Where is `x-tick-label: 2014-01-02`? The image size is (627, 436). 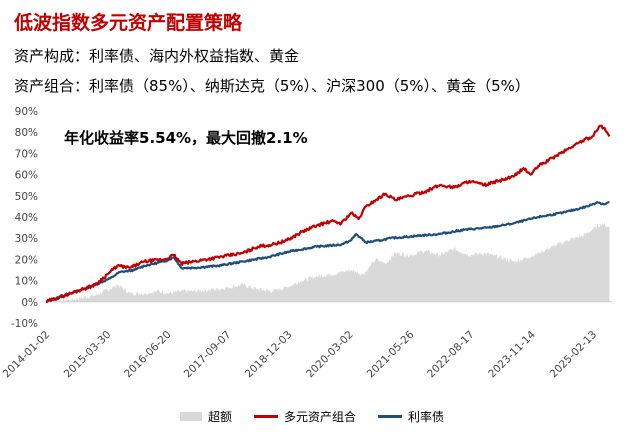
x-tick-label: 2014-01-02 is located at coordinates (27, 355).